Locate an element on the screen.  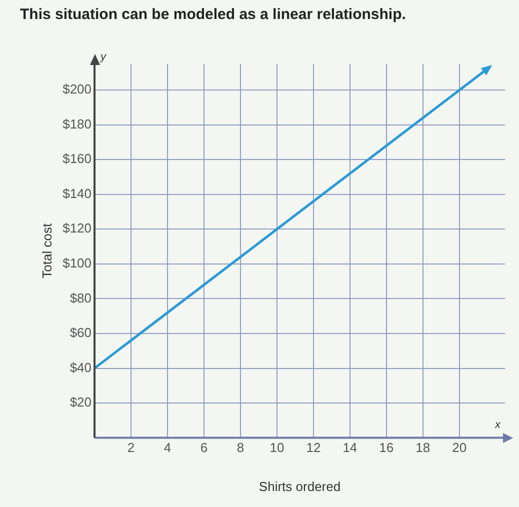
x-tick-label: 12 is located at coordinates (313, 448).